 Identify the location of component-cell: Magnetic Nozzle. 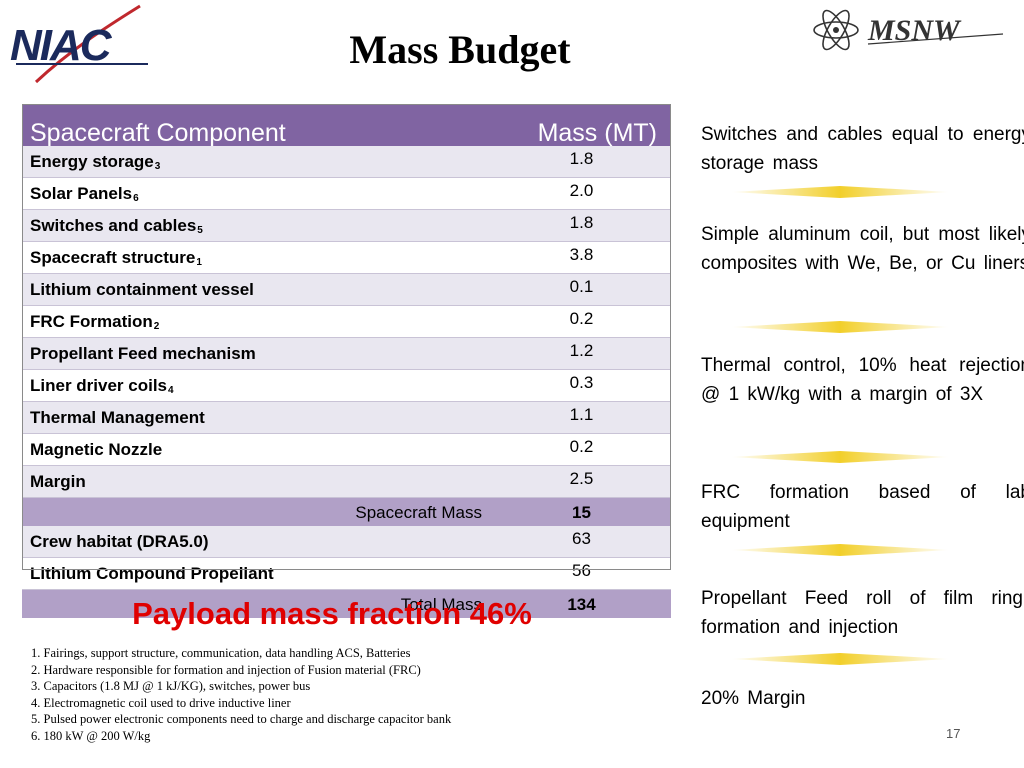
(257, 449).